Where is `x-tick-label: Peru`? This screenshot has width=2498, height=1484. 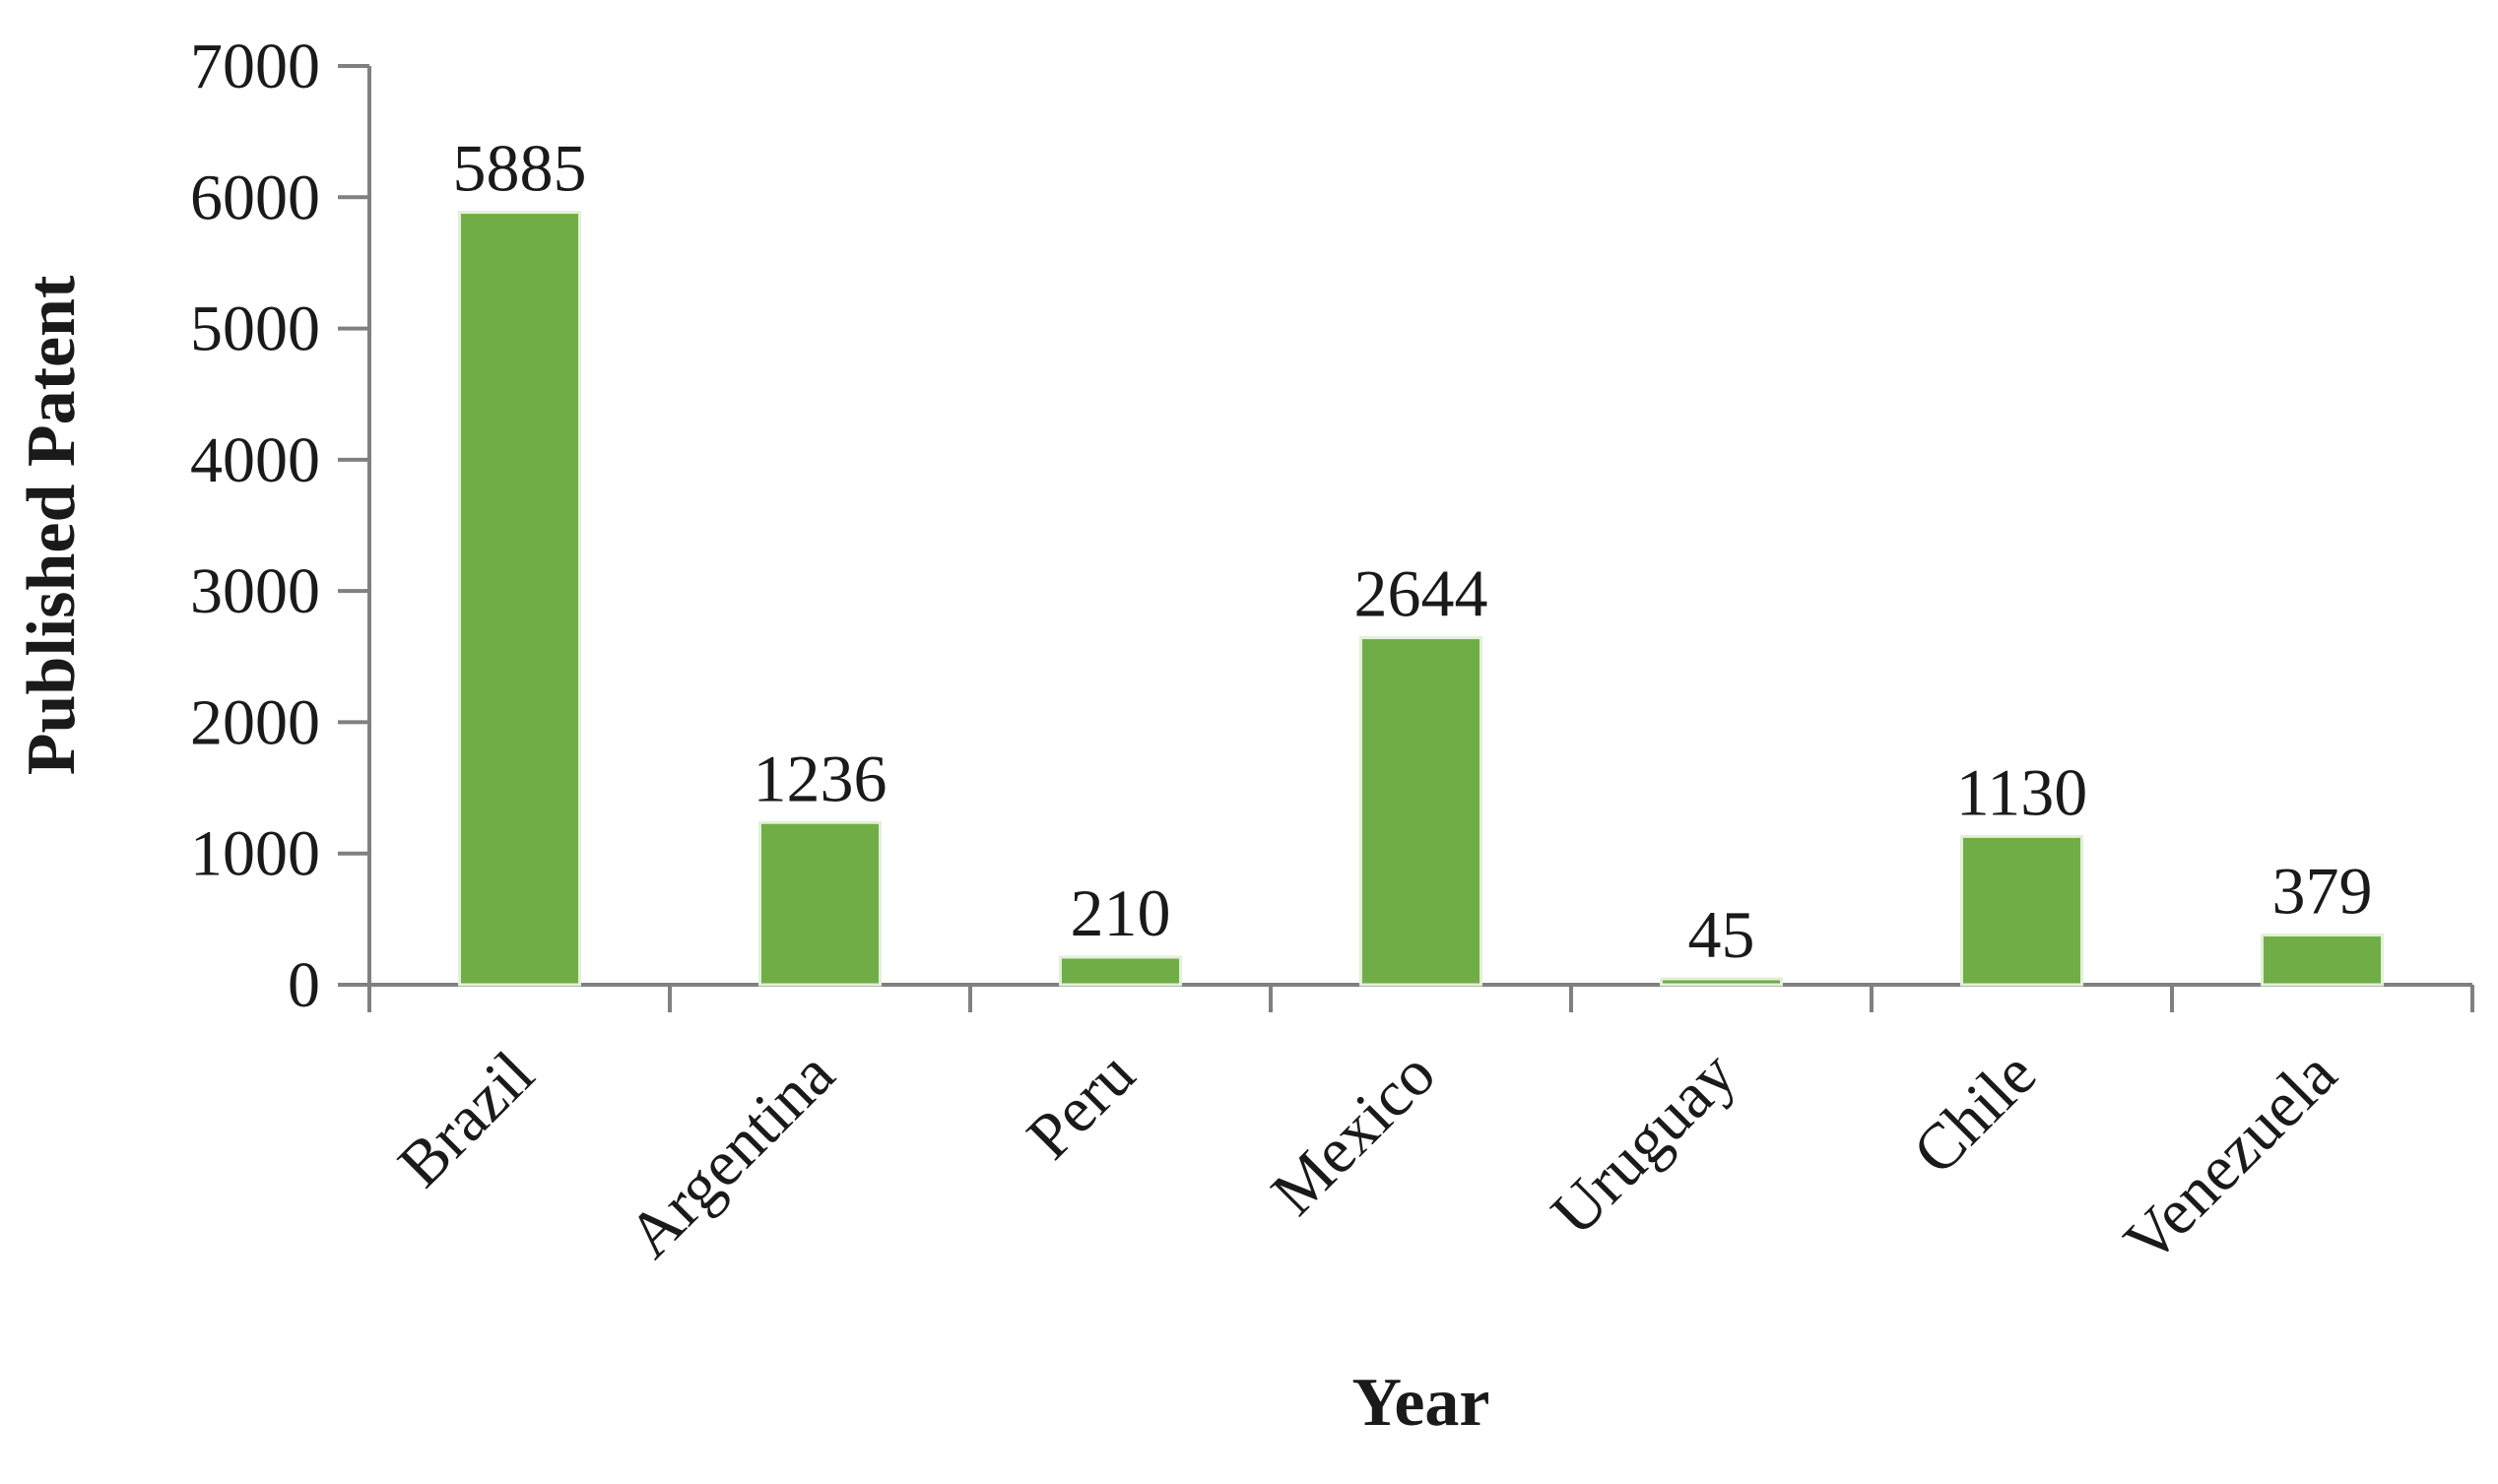 x-tick-label: Peru is located at coordinates (1081, 1105).